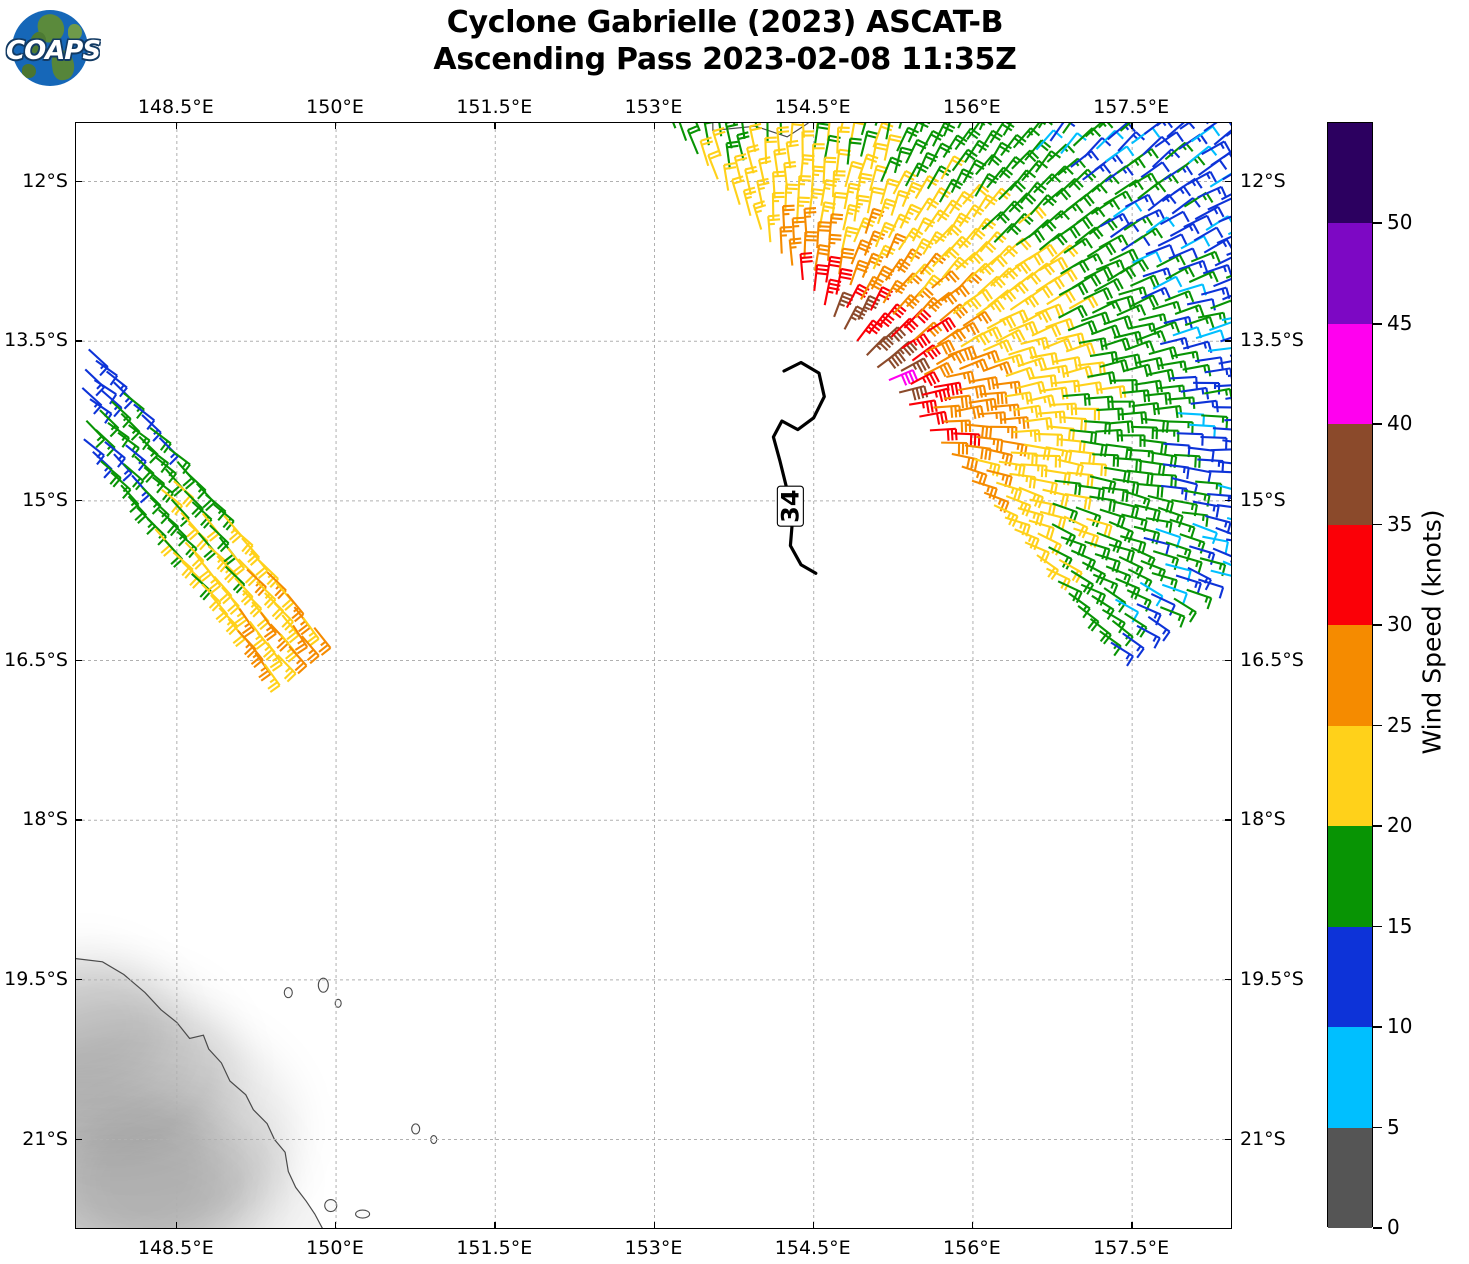  What do you see at coordinates (335, 107) in the screenshot?
I see `x-tick-label-top: 150°E` at bounding box center [335, 107].